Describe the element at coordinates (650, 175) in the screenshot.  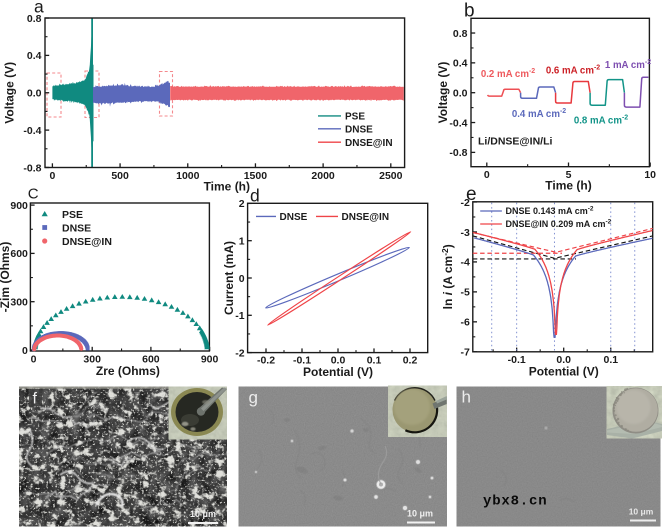
I see `svg-text: 10` at that location.